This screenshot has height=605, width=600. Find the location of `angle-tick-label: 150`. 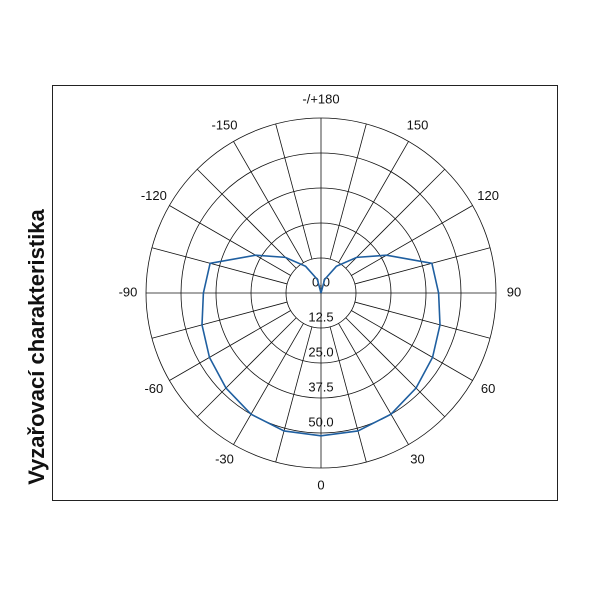

angle-tick-label: 150 is located at coordinates (418, 124).